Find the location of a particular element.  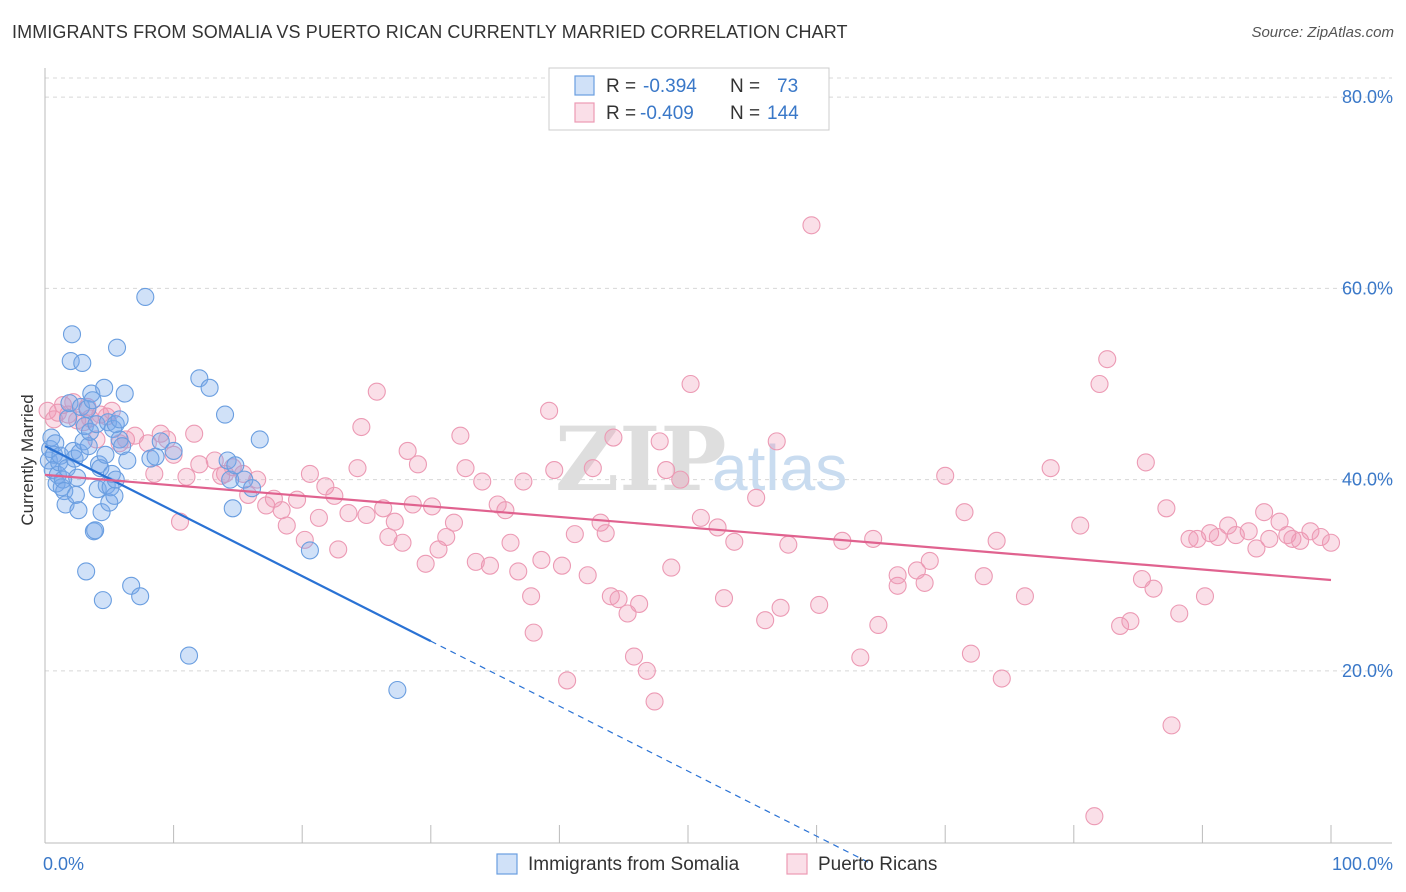

legend-n-value-blue: 73 is located at coordinates (787, 86).